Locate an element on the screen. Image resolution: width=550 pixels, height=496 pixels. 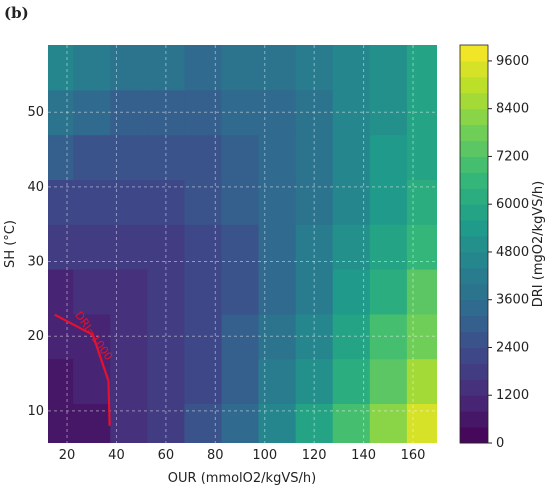
colorbar-tick-label: 3600 is located at coordinates (512, 300).